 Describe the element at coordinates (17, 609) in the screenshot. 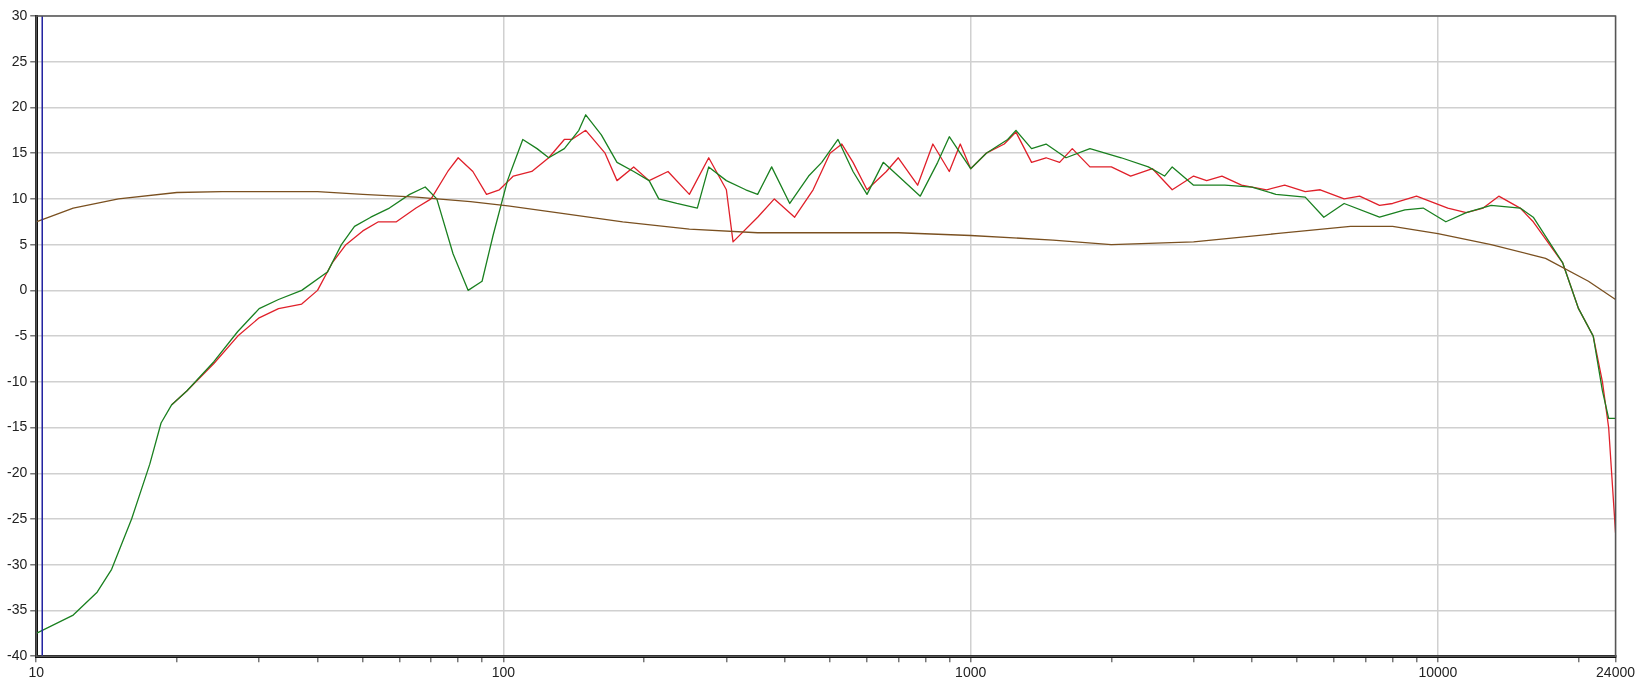

I see `y-tick-label: -35` at that location.